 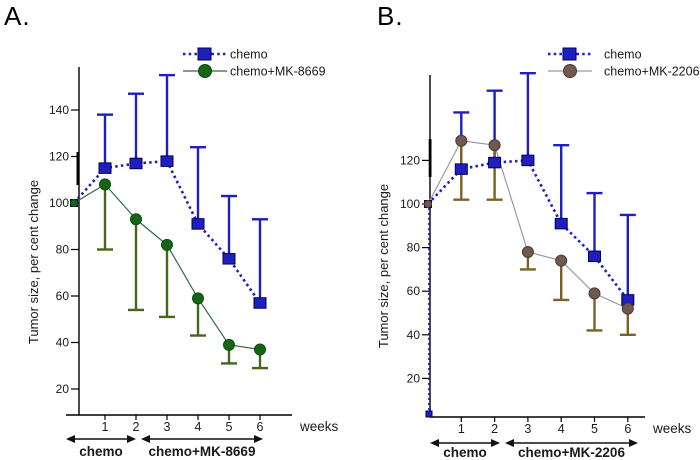 I want to click on phase-annotations: chemo chemo+MK-2206, so click(x=534, y=449).